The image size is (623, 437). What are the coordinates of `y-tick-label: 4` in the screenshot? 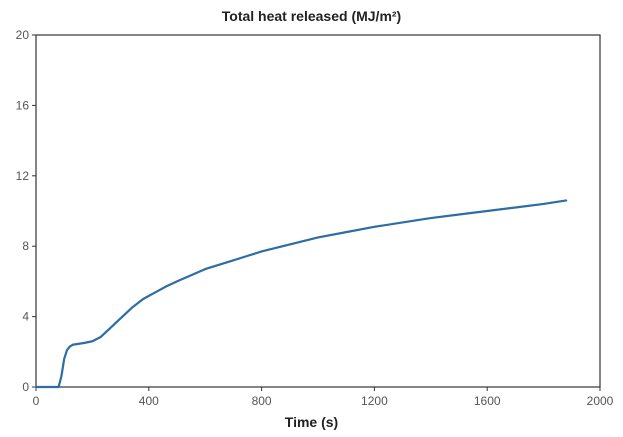 It's located at (25, 317).